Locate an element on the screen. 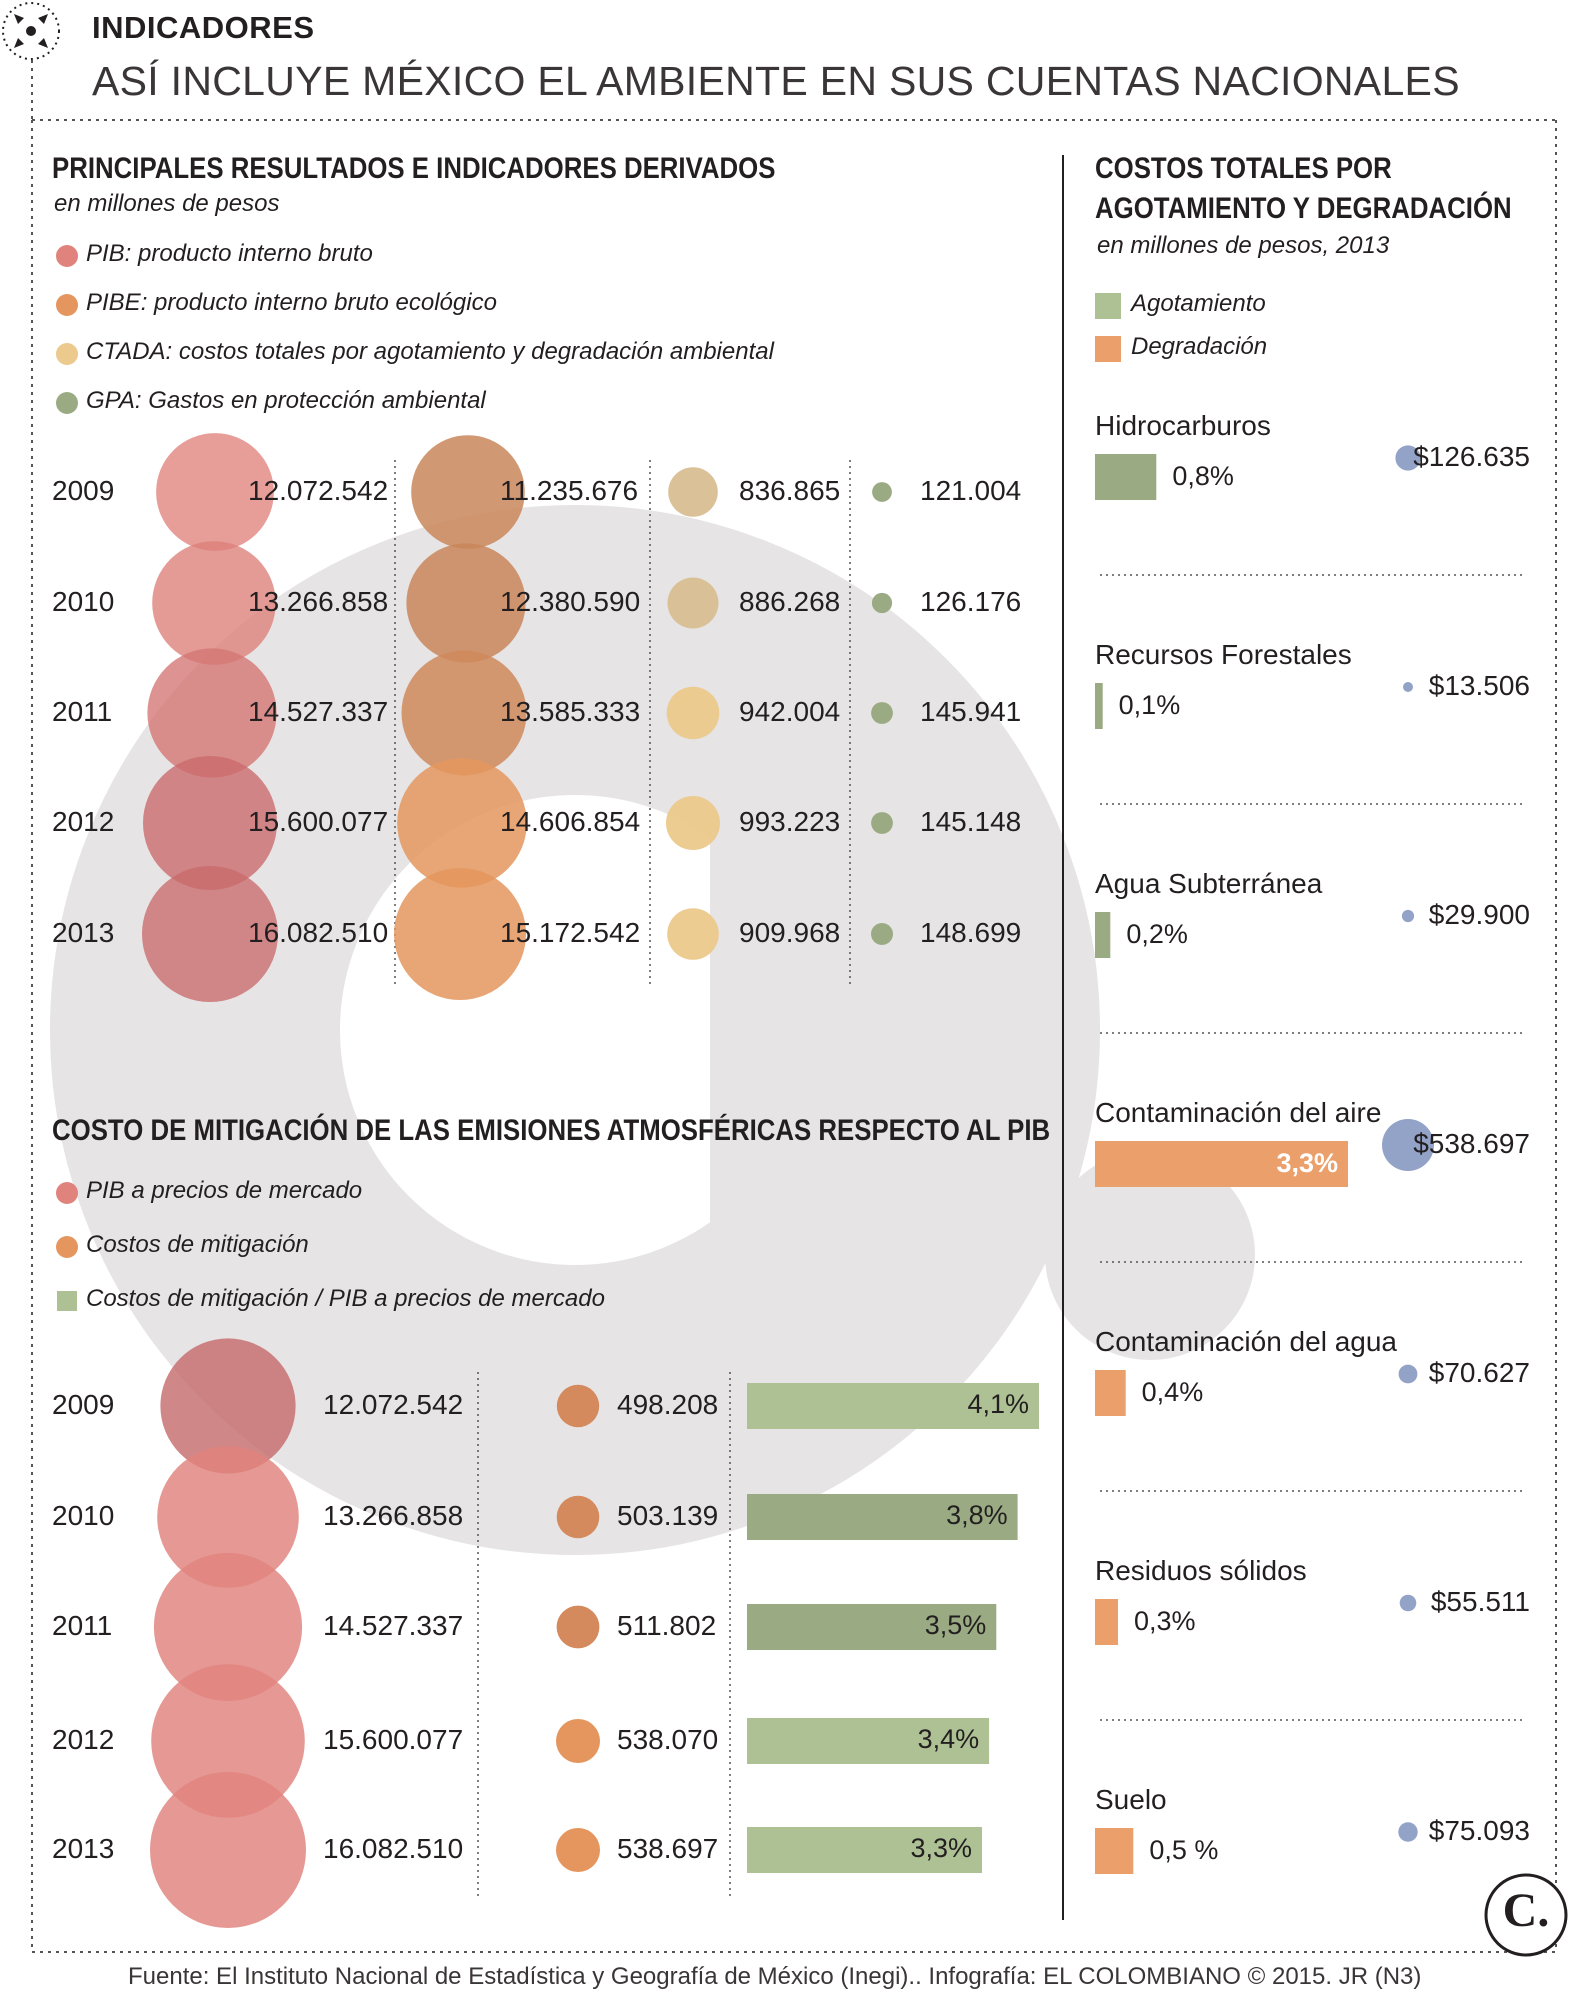  bar-ratio-2013 is located at coordinates (864, 1850).